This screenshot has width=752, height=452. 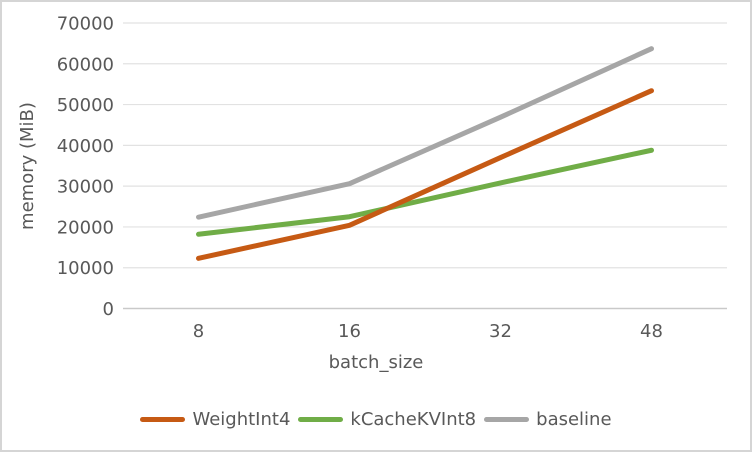 What do you see at coordinates (574, 419) in the screenshot?
I see `legend-label: baseline` at bounding box center [574, 419].